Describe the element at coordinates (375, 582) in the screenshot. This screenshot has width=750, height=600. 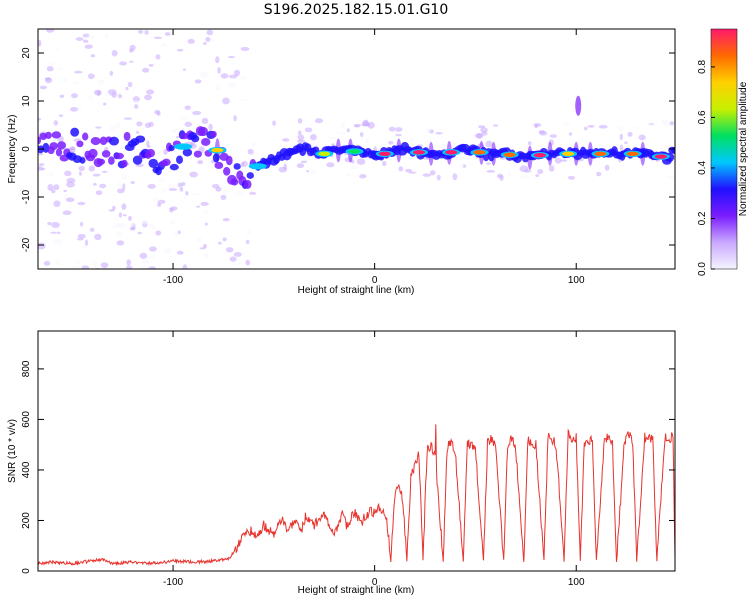
I see `snr-x-tick-label: 0` at that location.